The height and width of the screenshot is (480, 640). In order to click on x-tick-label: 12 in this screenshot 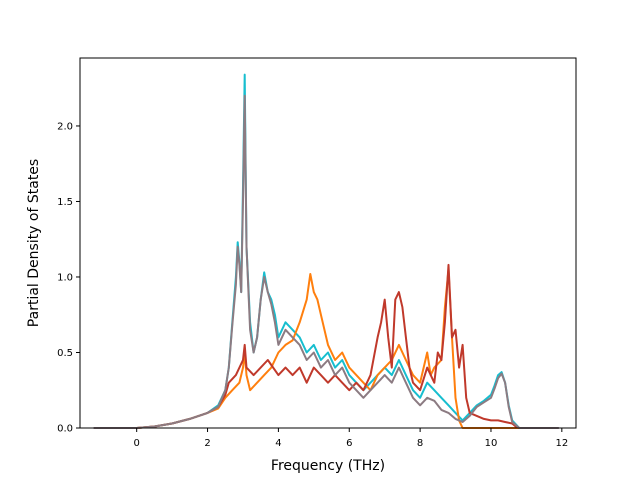, I will do `click(561, 443)`.